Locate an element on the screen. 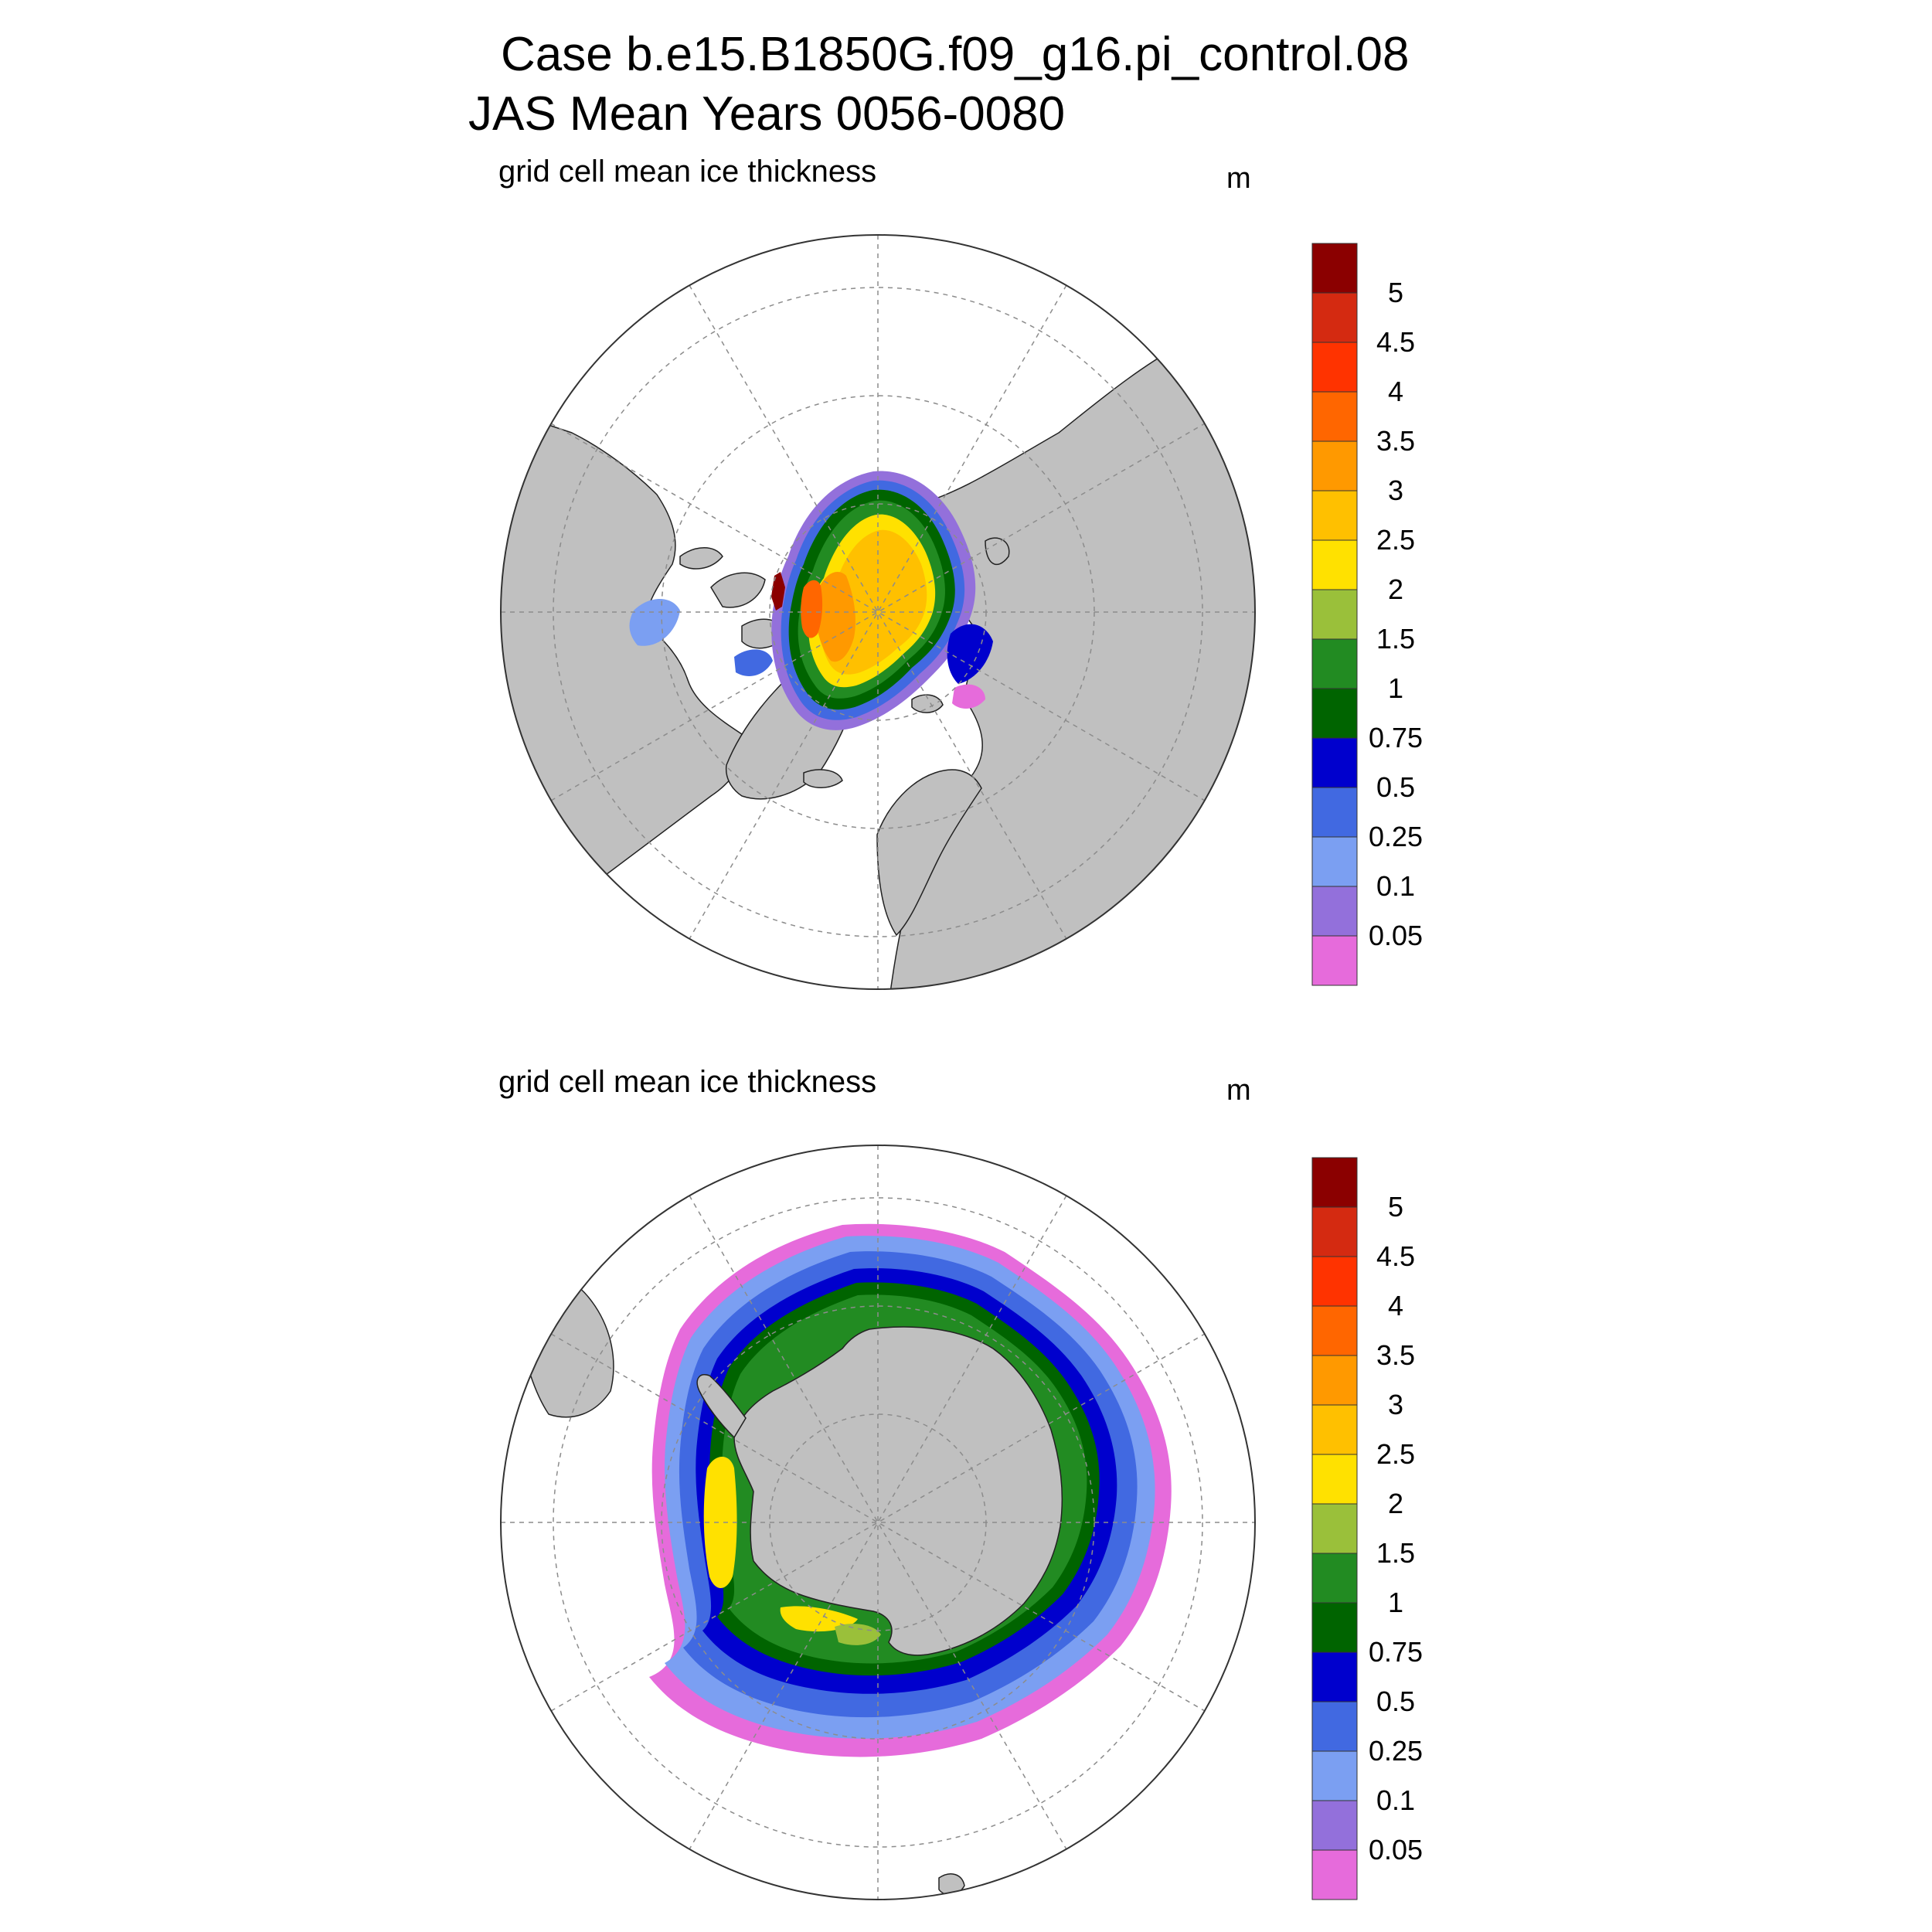 The width and height of the screenshot is (1932, 1932). arctic-colorbar-tick-label: 0.75 is located at coordinates (1396, 738).